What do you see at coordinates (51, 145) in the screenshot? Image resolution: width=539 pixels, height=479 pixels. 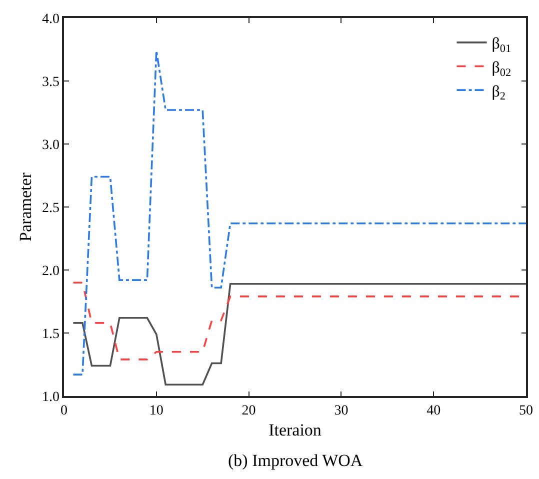 I see `y-tick-label: 3.0` at bounding box center [51, 145].